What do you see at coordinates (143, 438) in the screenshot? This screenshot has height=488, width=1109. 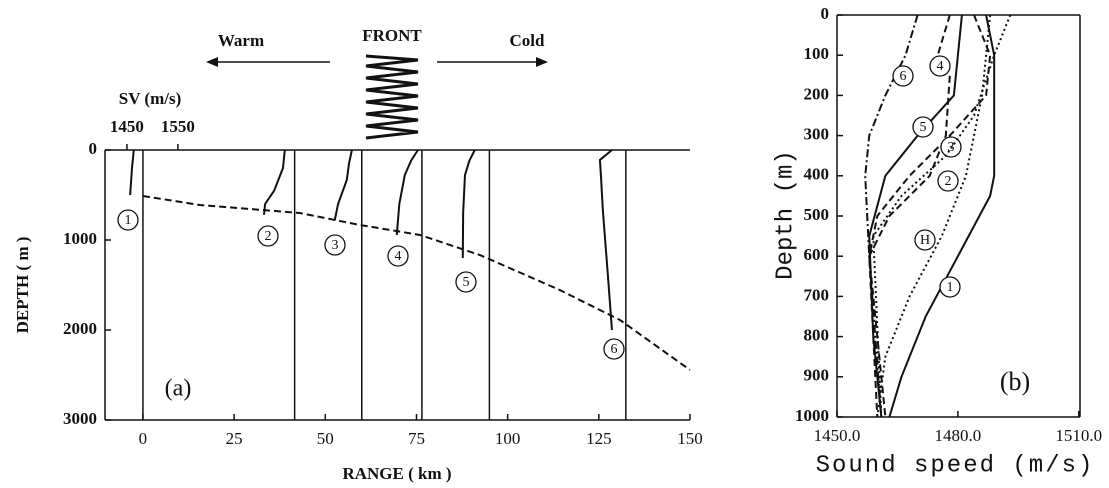 I see `x-tick-label: 0` at bounding box center [143, 438].